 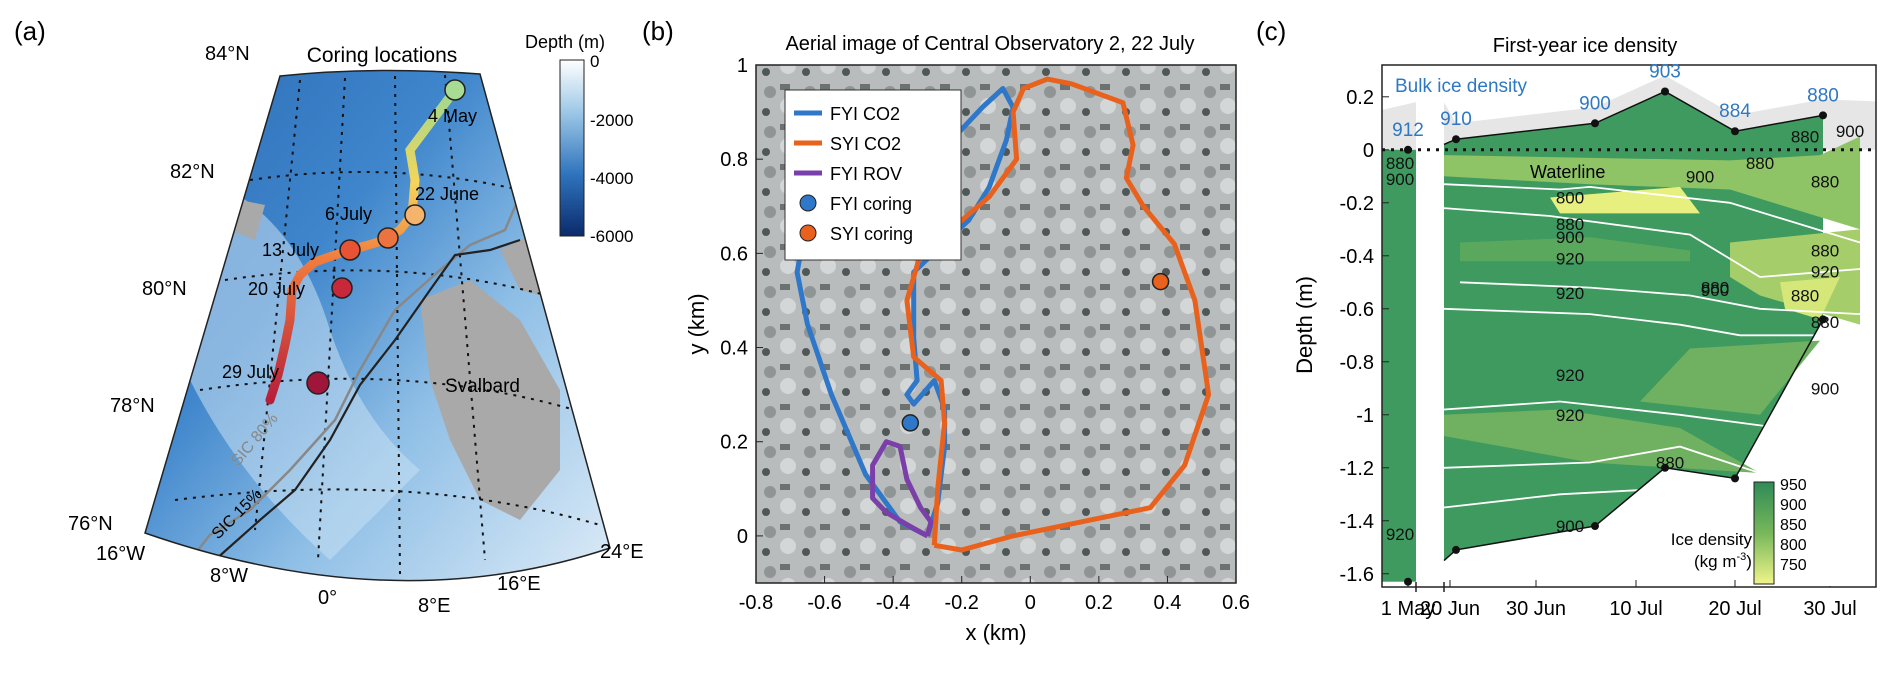 I want to click on svalbard-land, so click(x=490, y=400).